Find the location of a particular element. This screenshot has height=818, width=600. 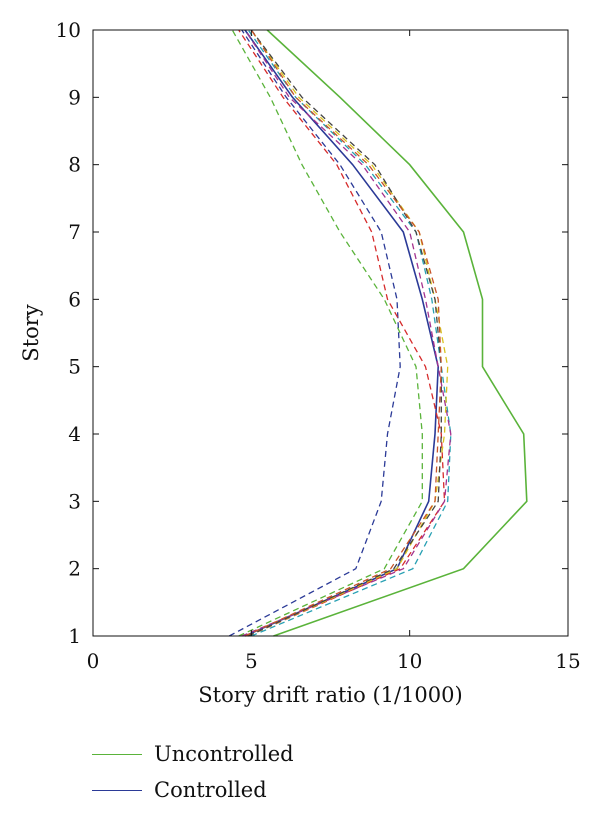

y-tick-label: 3 is located at coordinates (74, 501).